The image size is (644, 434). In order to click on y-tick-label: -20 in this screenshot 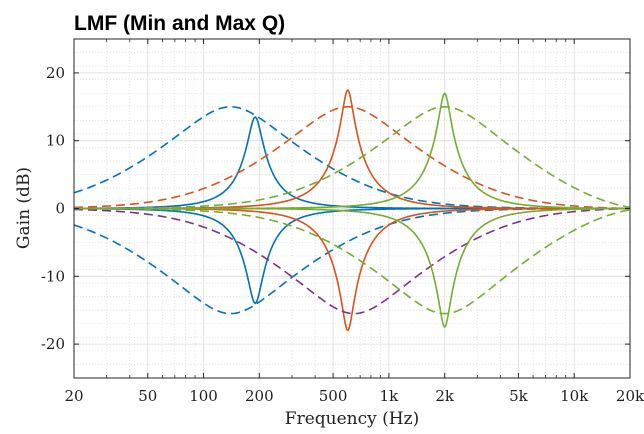, I will do `click(53, 344)`.